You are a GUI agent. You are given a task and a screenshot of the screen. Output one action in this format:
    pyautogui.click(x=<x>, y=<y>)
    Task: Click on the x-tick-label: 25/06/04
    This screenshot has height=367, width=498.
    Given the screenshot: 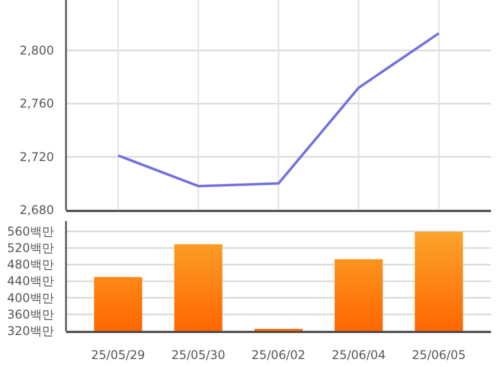 What is the action you would take?
    pyautogui.click(x=359, y=355)
    